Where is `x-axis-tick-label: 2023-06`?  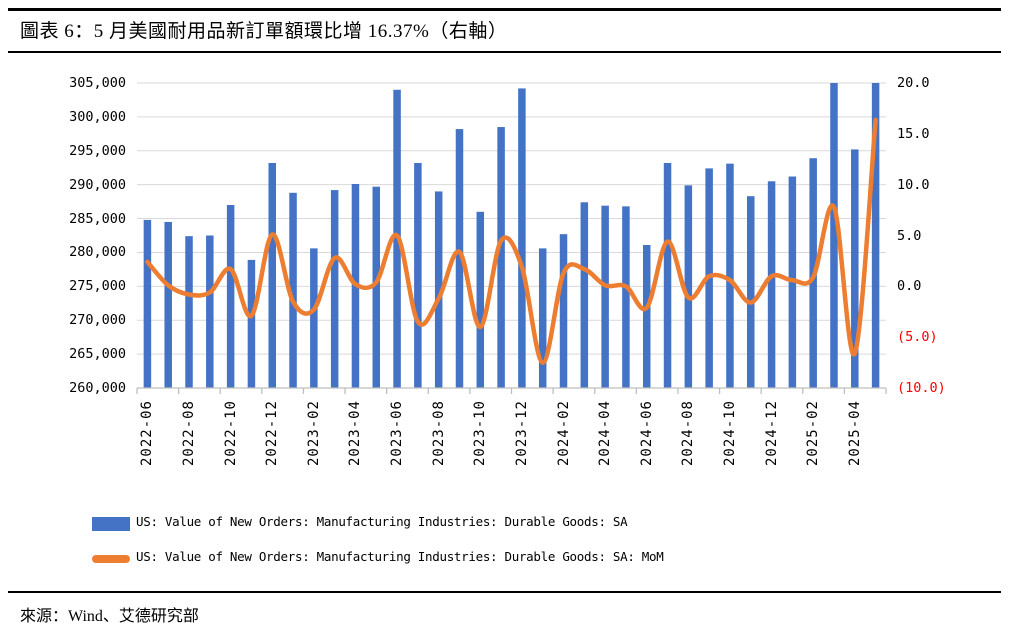 x-axis-tick-label: 2023-06 is located at coordinates (397, 433).